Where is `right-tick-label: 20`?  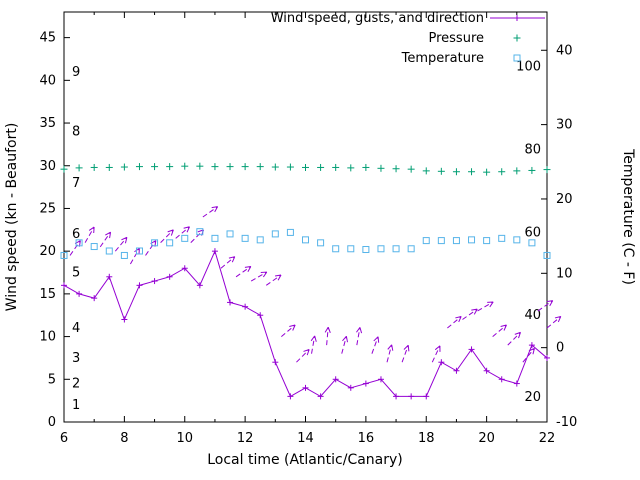 right-tick-label: 20 is located at coordinates (564, 199).